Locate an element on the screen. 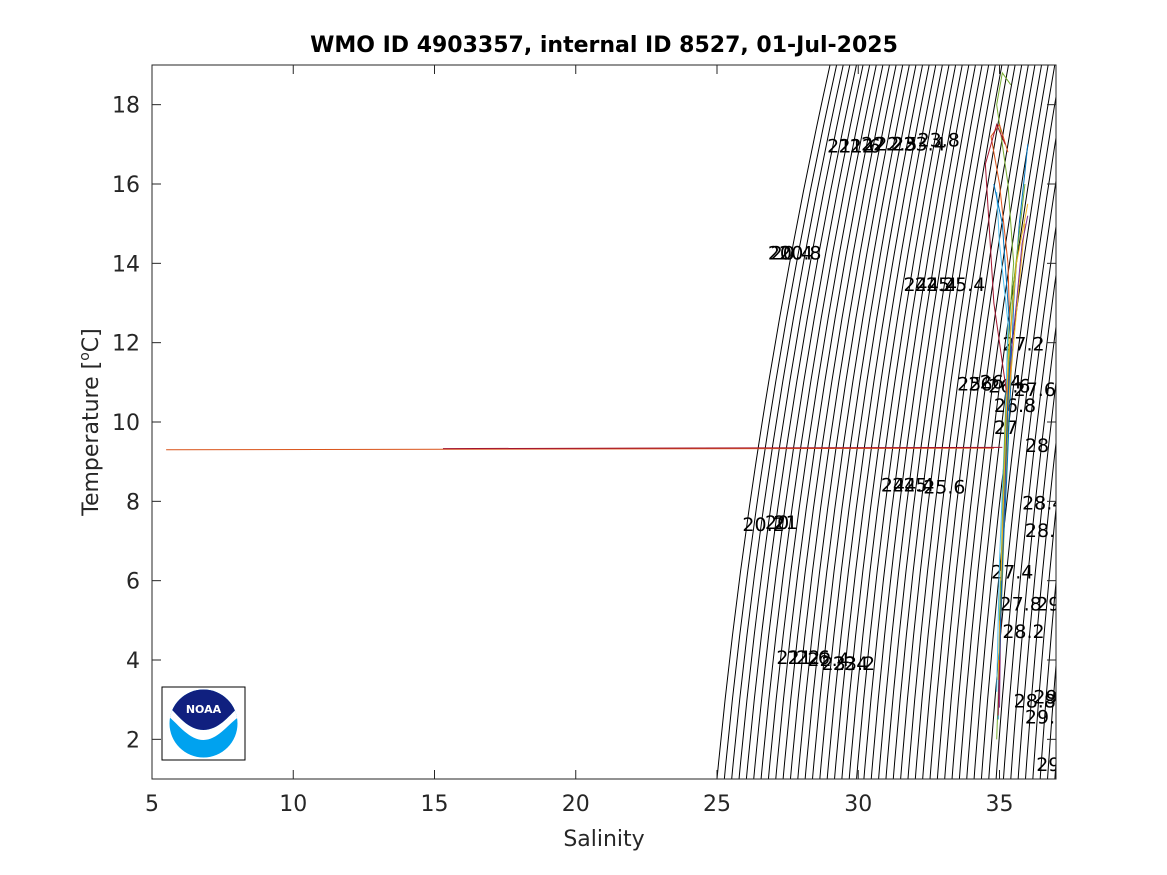 Image resolution: width=1167 pixels, height=875 pixels. contour-label: 28.4 is located at coordinates (1043, 503).